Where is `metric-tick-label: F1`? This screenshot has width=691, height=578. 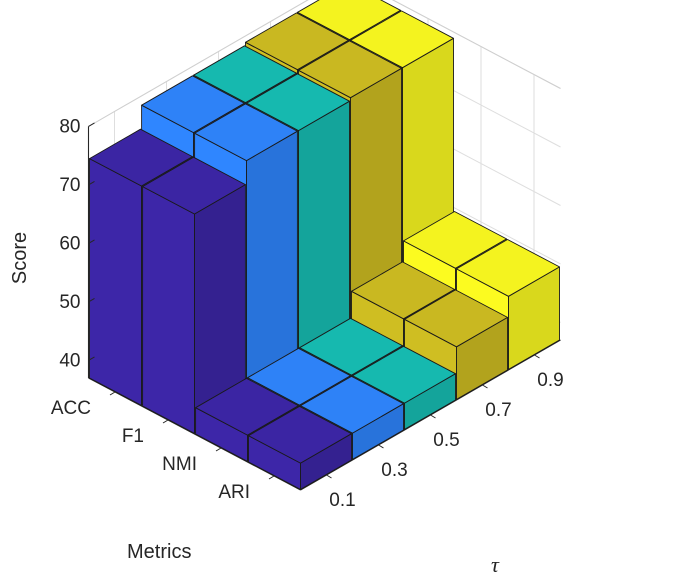 metric-tick-label: F1 is located at coordinates (133, 436).